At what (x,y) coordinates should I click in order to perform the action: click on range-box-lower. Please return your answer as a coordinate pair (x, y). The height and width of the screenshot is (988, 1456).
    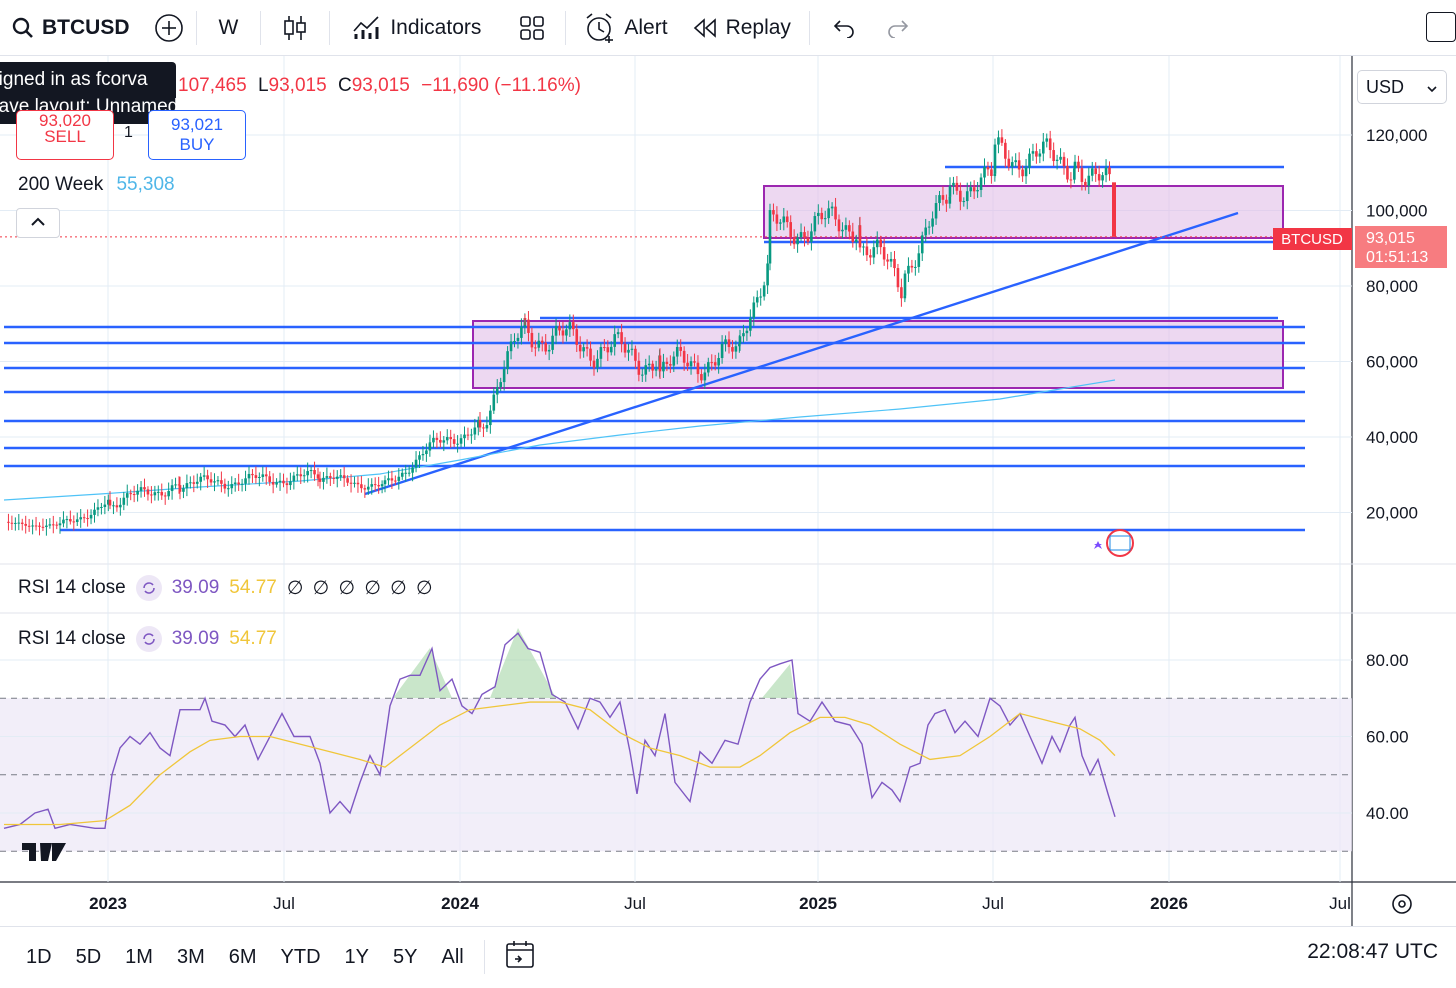
    Looking at the image, I should click on (878, 354).